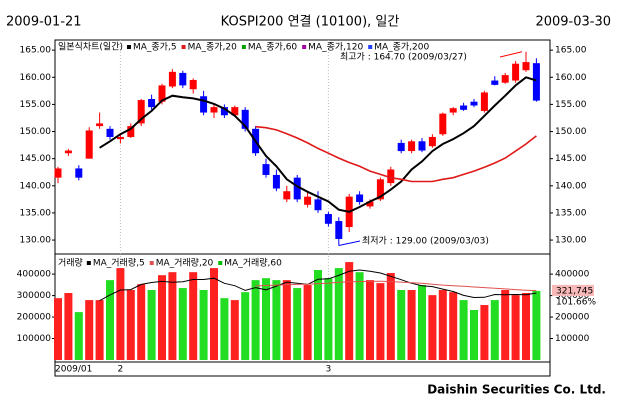  Describe the element at coordinates (273, 47) in the screenshot. I see `legend-entry: MA_종가,60` at that location.